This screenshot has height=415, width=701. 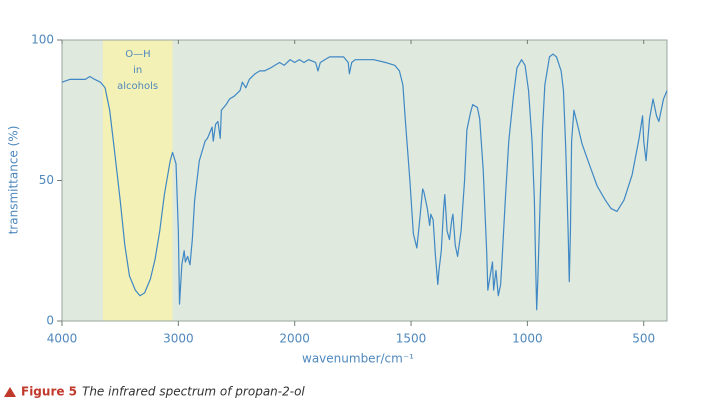 I want to click on highlight-band, so click(x=137, y=180).